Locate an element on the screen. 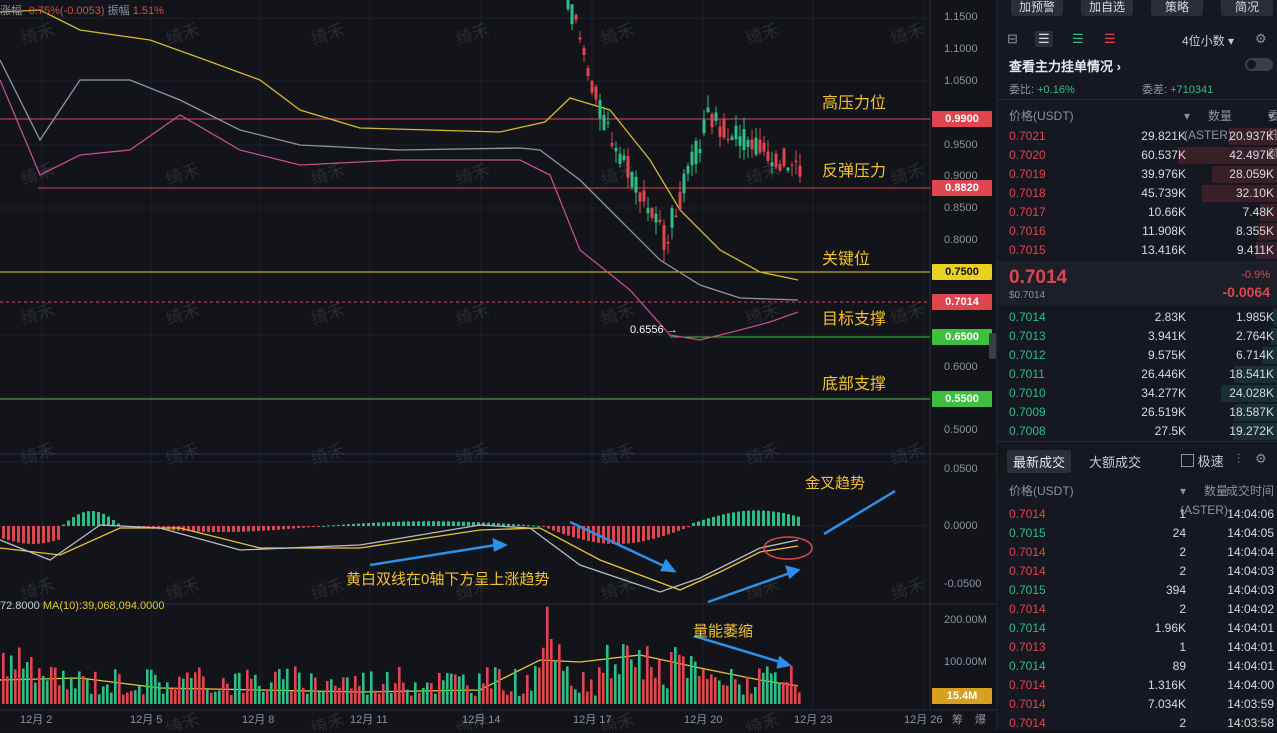  ob-header-amt-text: 委托额 is located at coordinates (1272, 135).